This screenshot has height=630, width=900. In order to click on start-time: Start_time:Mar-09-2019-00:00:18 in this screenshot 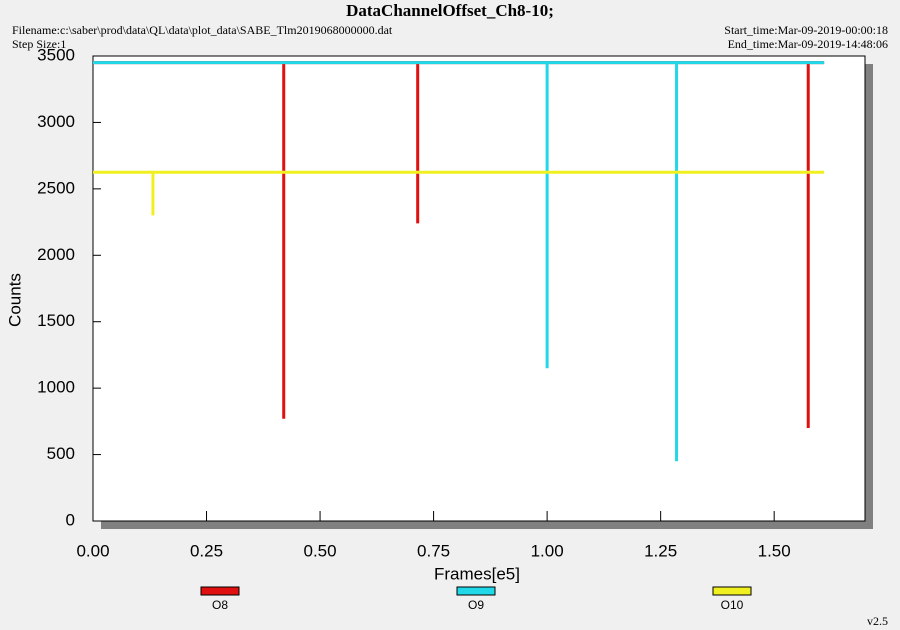, I will do `click(806, 30)`.